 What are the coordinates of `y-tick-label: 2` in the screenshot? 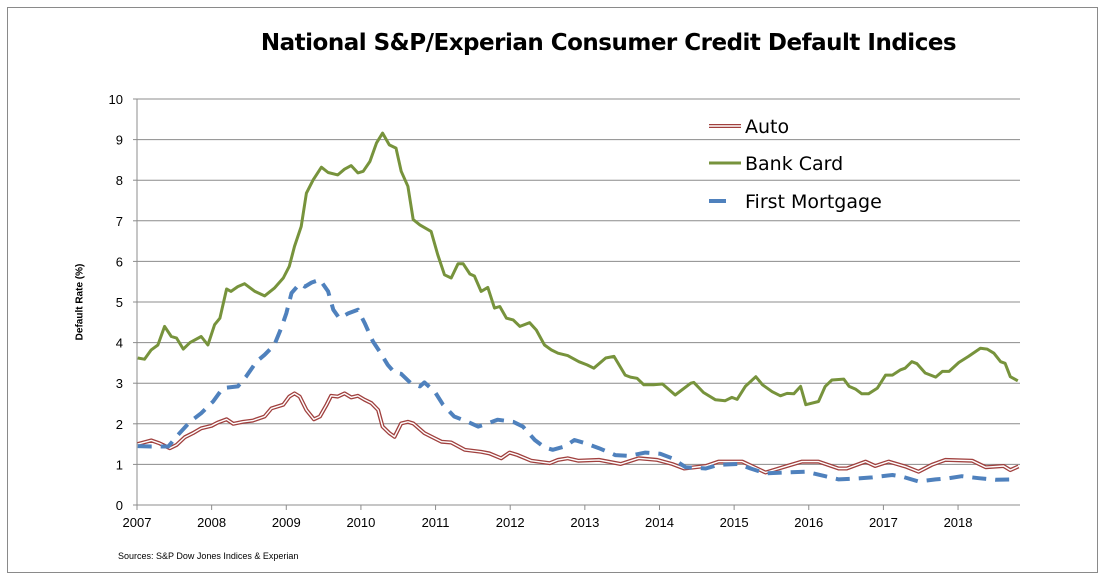 It's located at (119, 424).